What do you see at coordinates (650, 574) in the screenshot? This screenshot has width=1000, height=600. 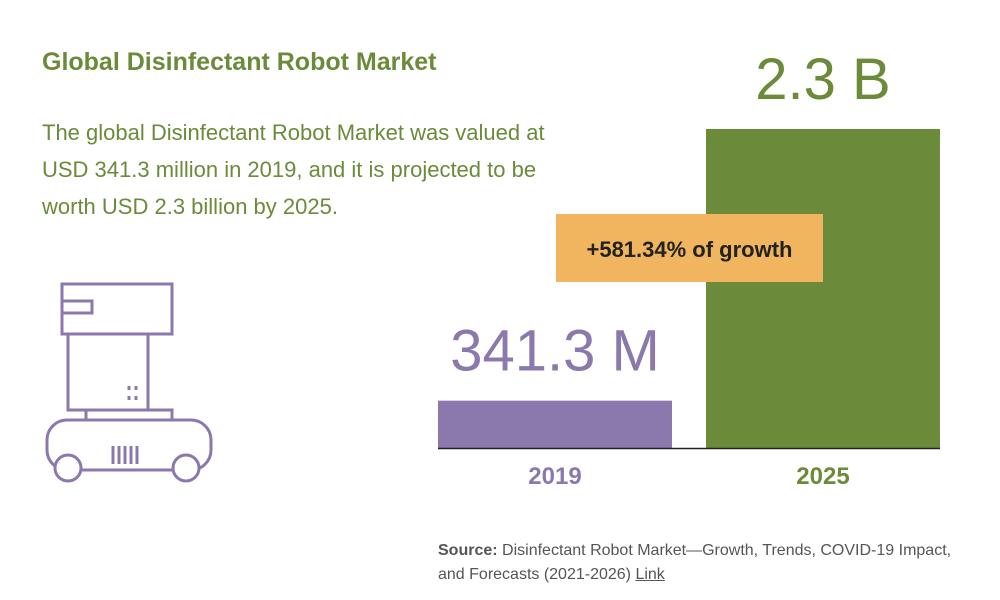 I see `source-link: Link` at bounding box center [650, 574].